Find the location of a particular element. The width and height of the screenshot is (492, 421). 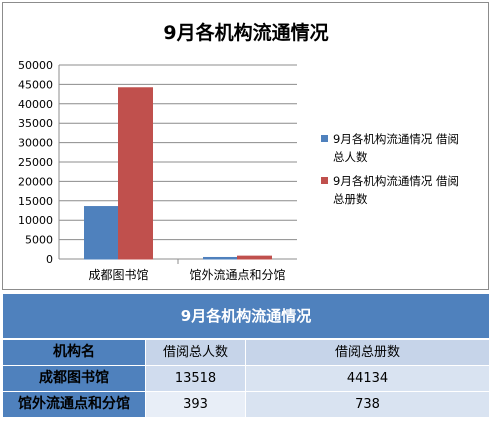

row-total-readers: 393 is located at coordinates (195, 404).